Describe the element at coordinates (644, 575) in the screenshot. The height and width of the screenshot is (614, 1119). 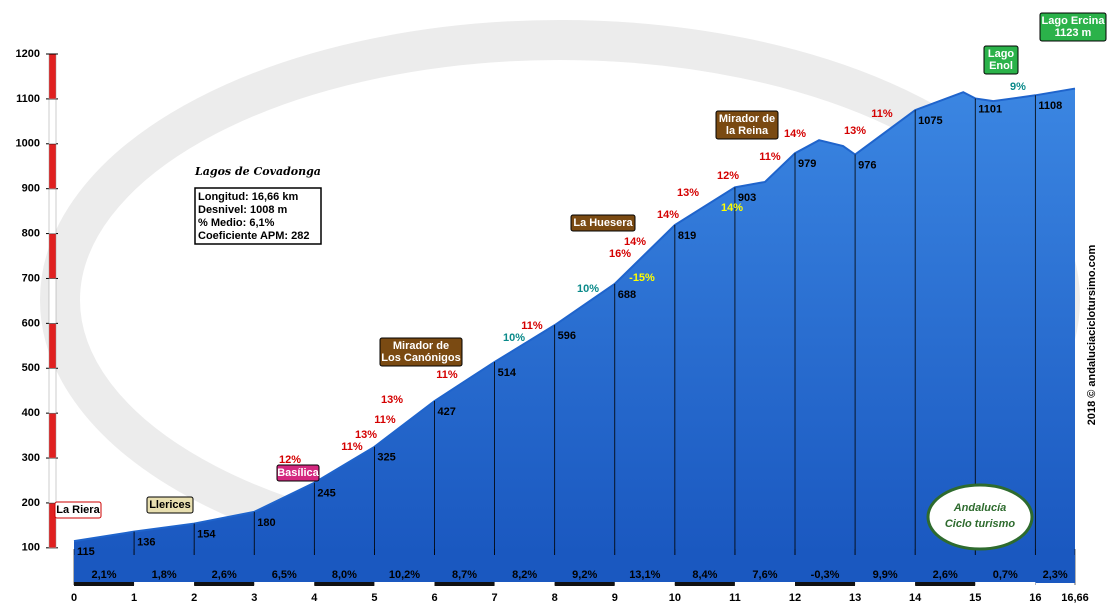
I see `segment-gradient: 13,1%` at that location.